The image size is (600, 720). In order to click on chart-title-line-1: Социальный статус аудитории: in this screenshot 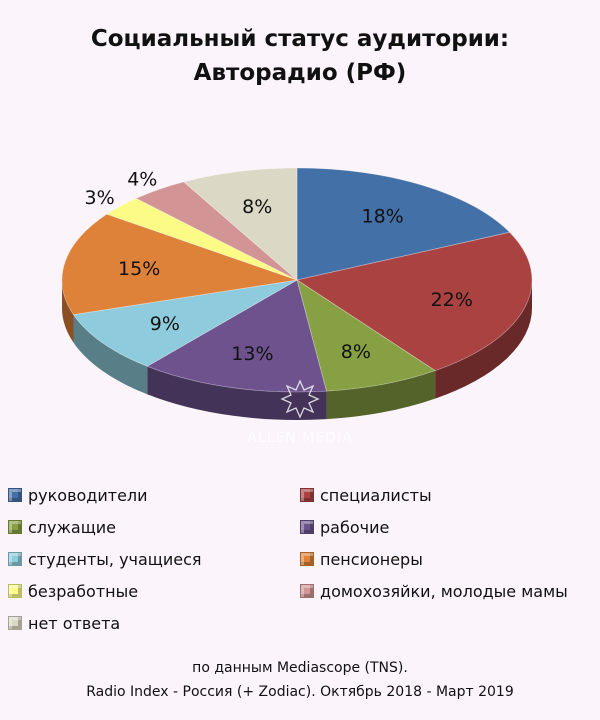, I will do `click(300, 39)`.